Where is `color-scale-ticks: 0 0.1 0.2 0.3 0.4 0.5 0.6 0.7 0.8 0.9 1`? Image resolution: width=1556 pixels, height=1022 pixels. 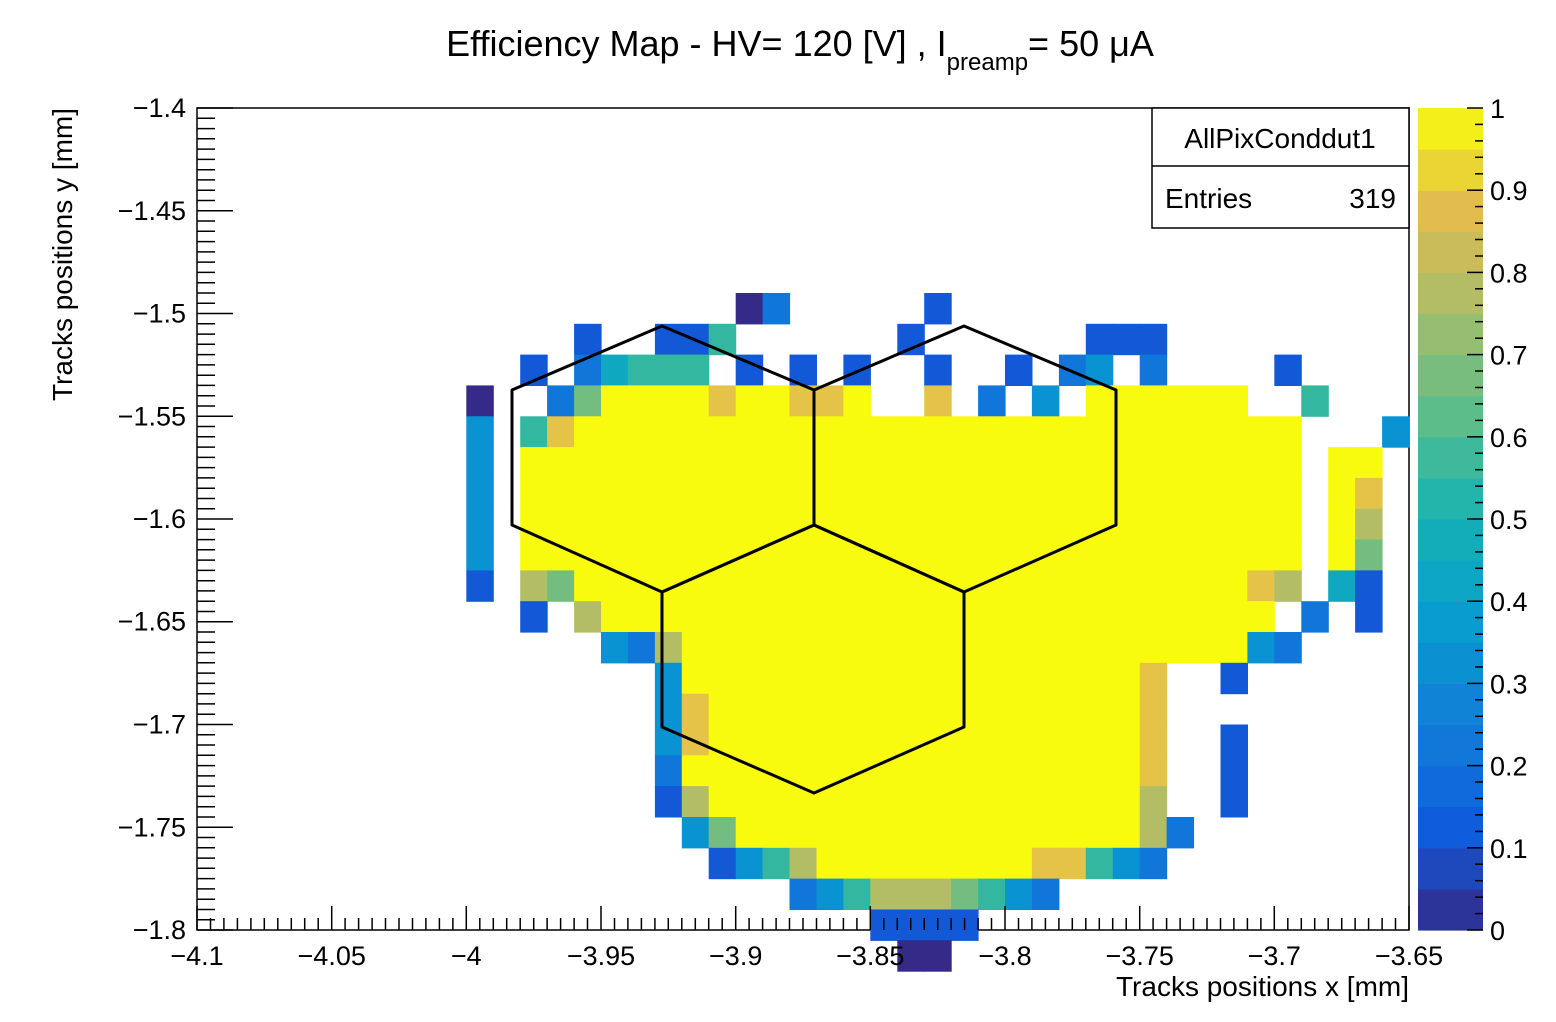
color-scale-ticks: 0 0.1 0.2 0.3 0.4 0.5 0.6 0.7 0.8 0.9 1 is located at coordinates (1497, 520).